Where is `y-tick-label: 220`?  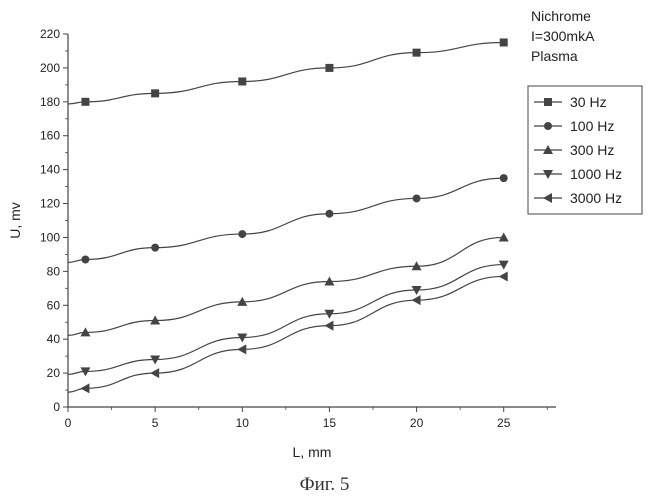 y-tick-label: 220 is located at coordinates (50, 34).